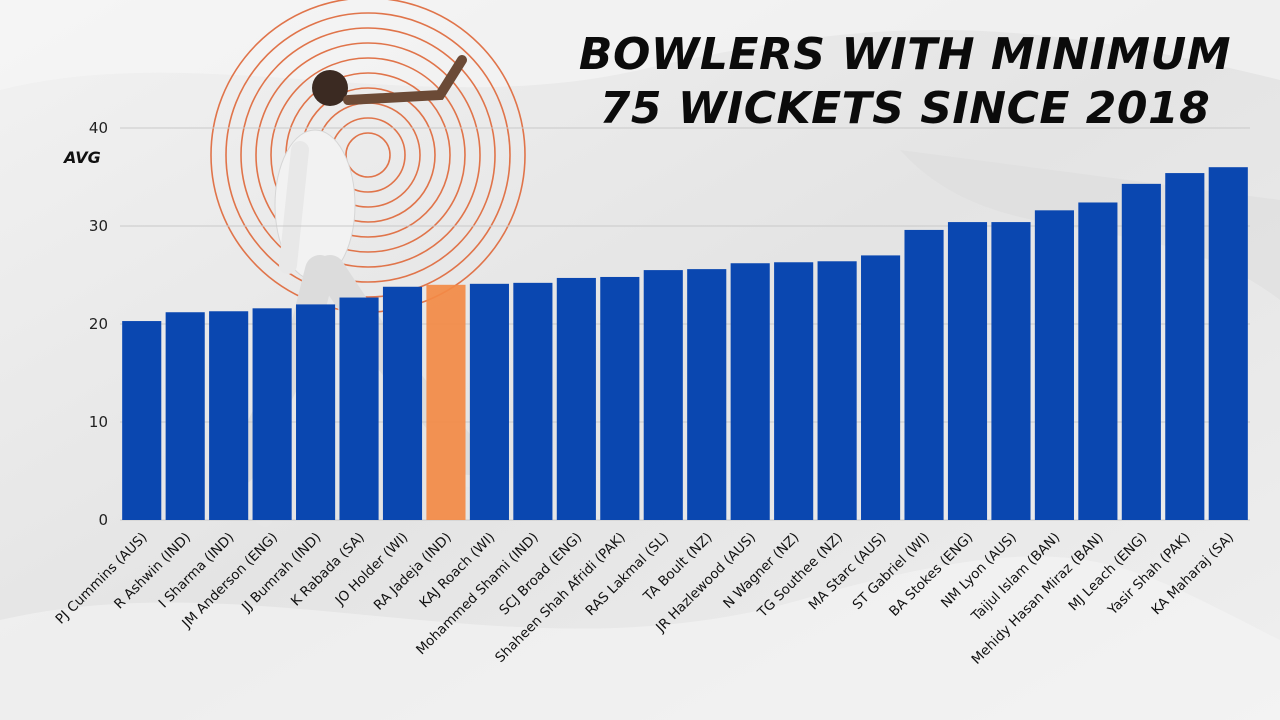 The image size is (1280, 720). What do you see at coordinates (98, 226) in the screenshot?
I see `y-tick-label: 30` at bounding box center [98, 226].